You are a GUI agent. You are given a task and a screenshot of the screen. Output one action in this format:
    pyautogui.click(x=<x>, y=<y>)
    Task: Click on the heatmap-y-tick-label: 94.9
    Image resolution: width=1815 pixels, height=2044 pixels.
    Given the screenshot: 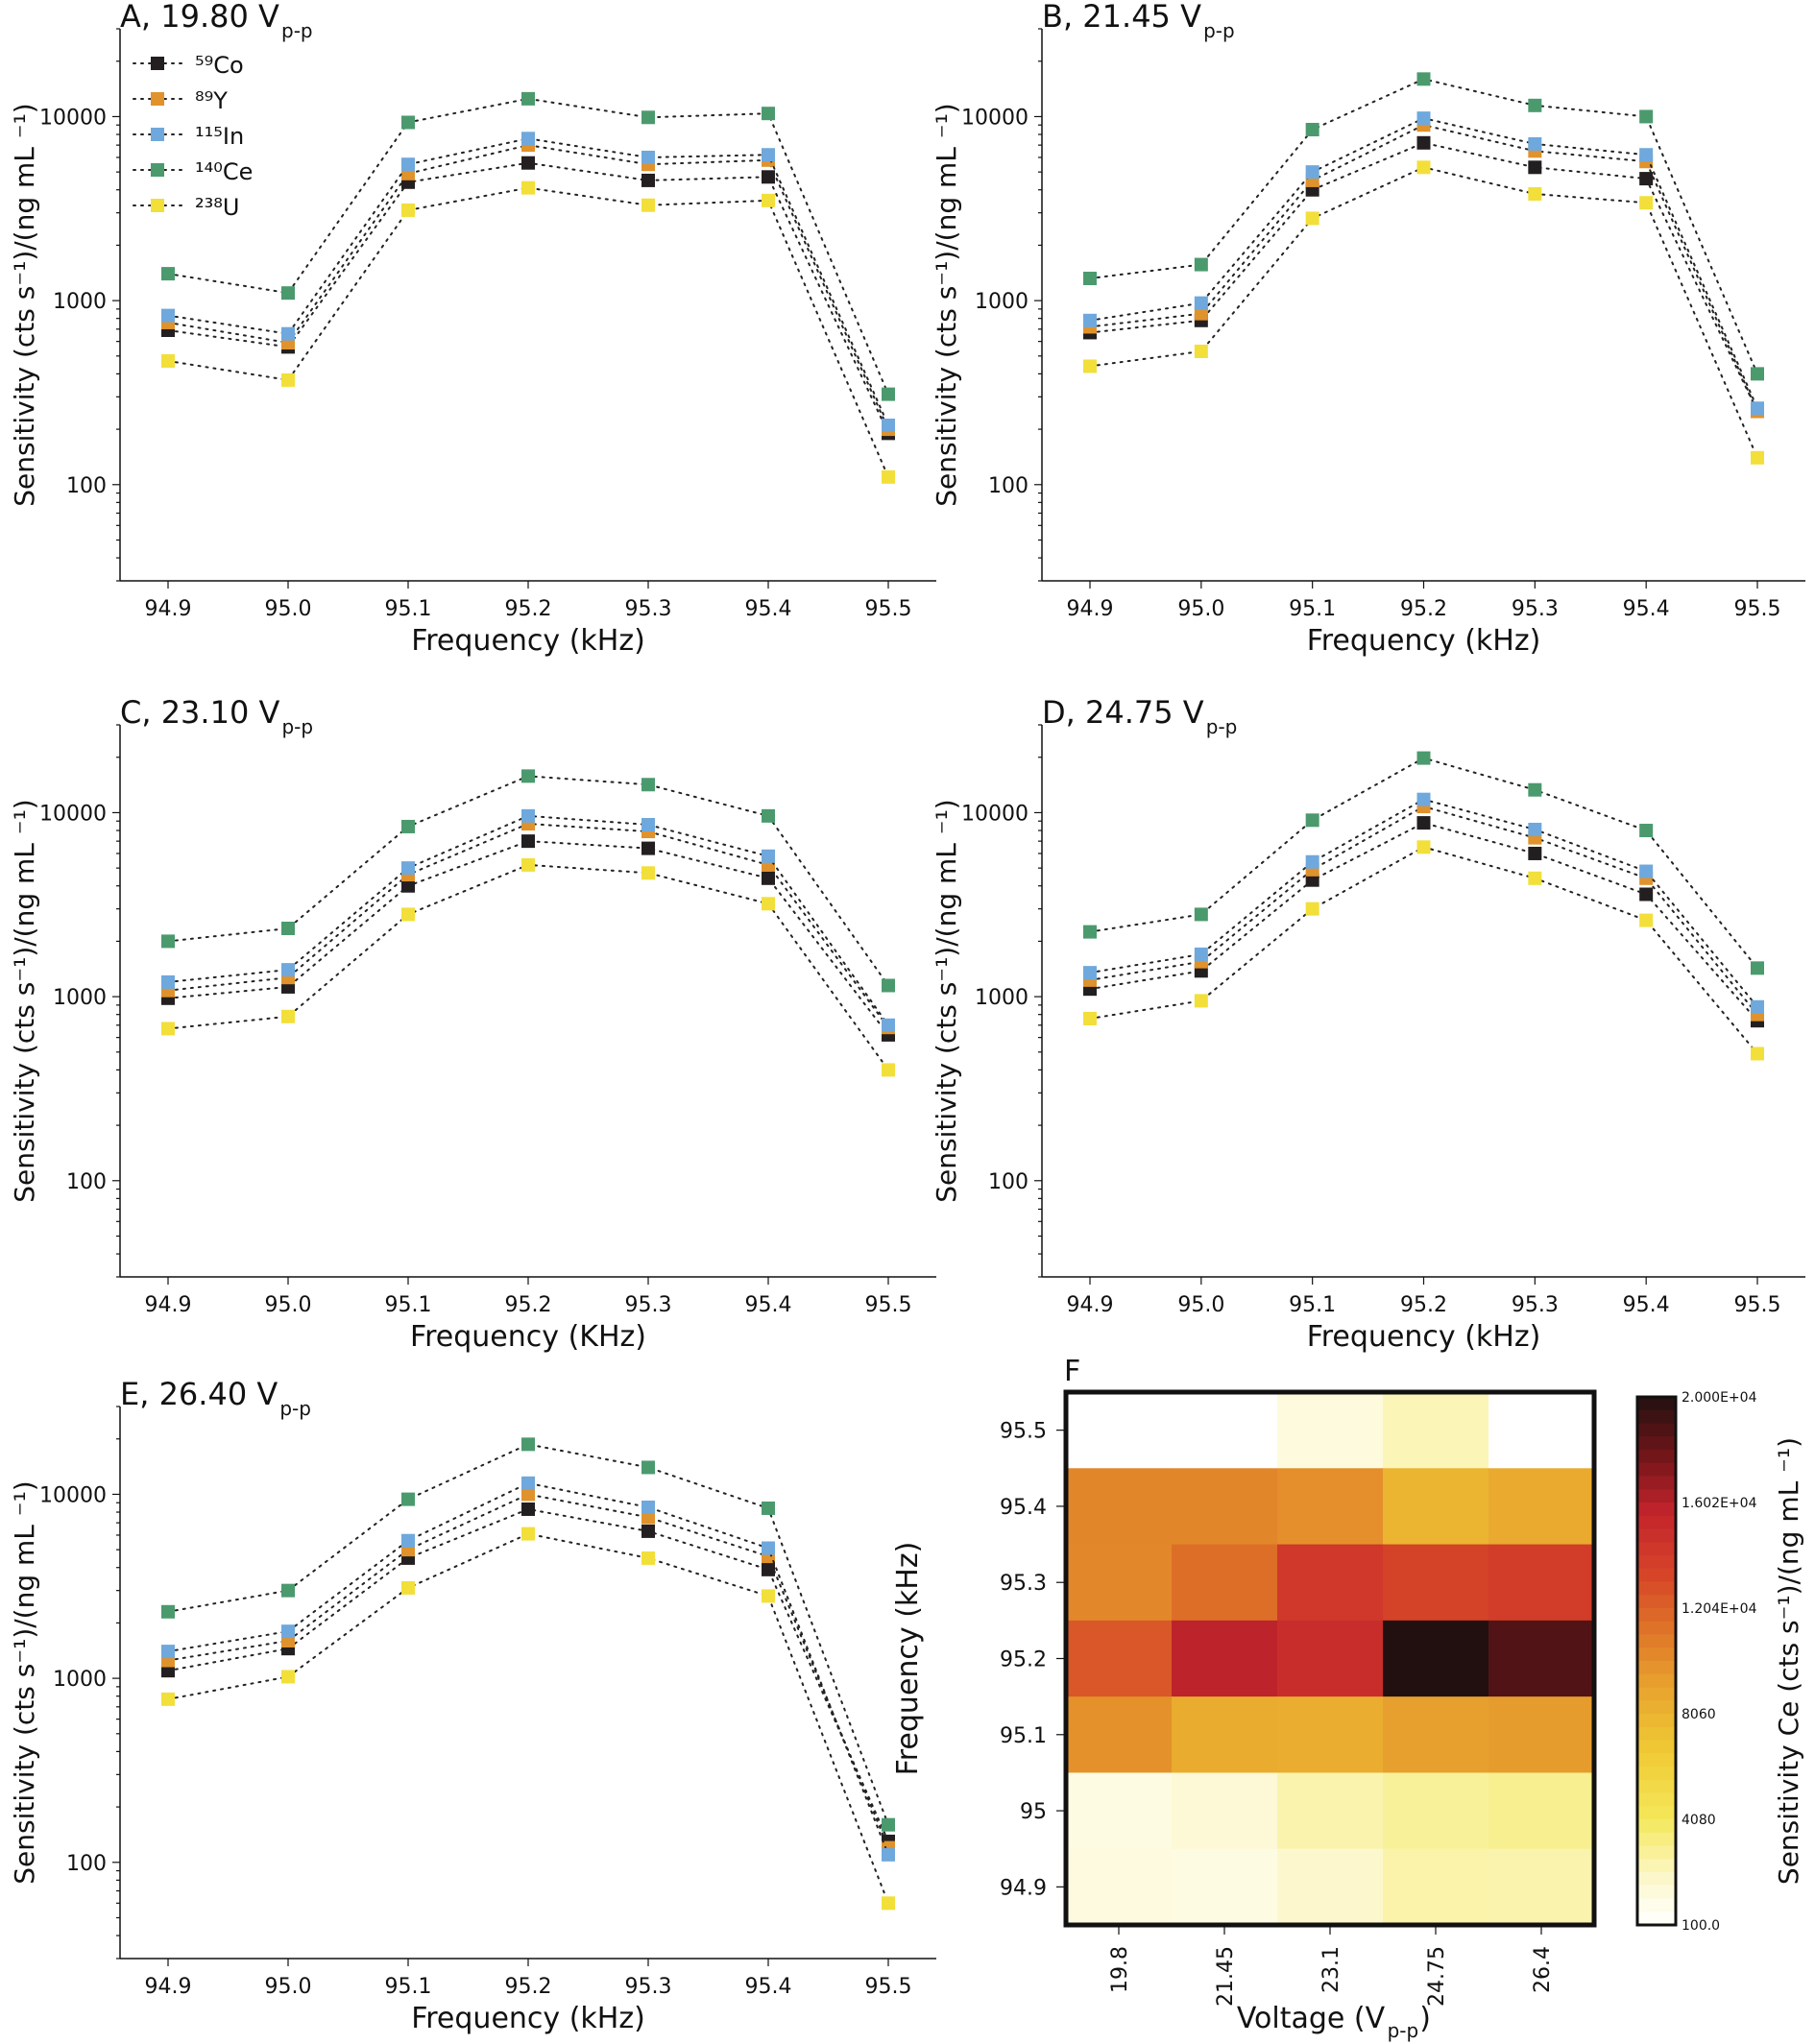 What is the action you would take?
    pyautogui.click(x=1024, y=1888)
    